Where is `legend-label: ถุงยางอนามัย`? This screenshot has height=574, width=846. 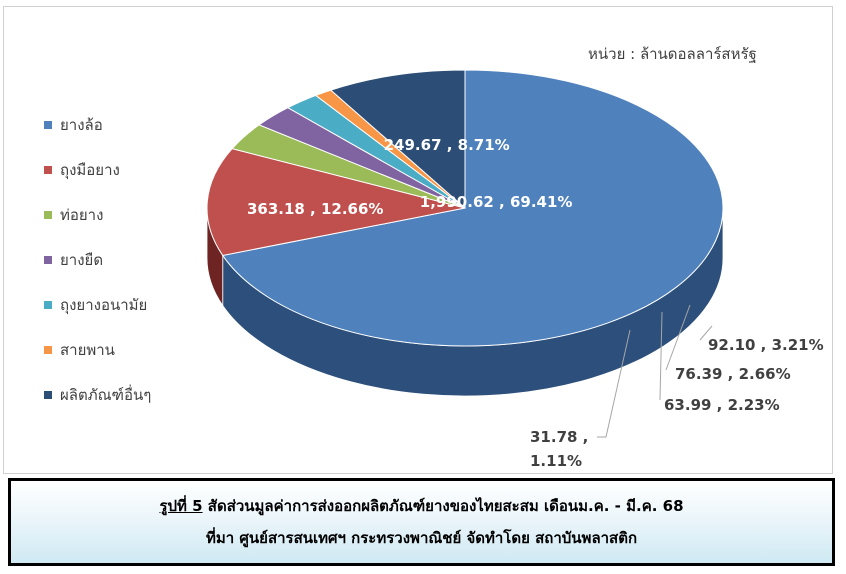
legend-label: ถุงยางอนามัย is located at coordinates (104, 304).